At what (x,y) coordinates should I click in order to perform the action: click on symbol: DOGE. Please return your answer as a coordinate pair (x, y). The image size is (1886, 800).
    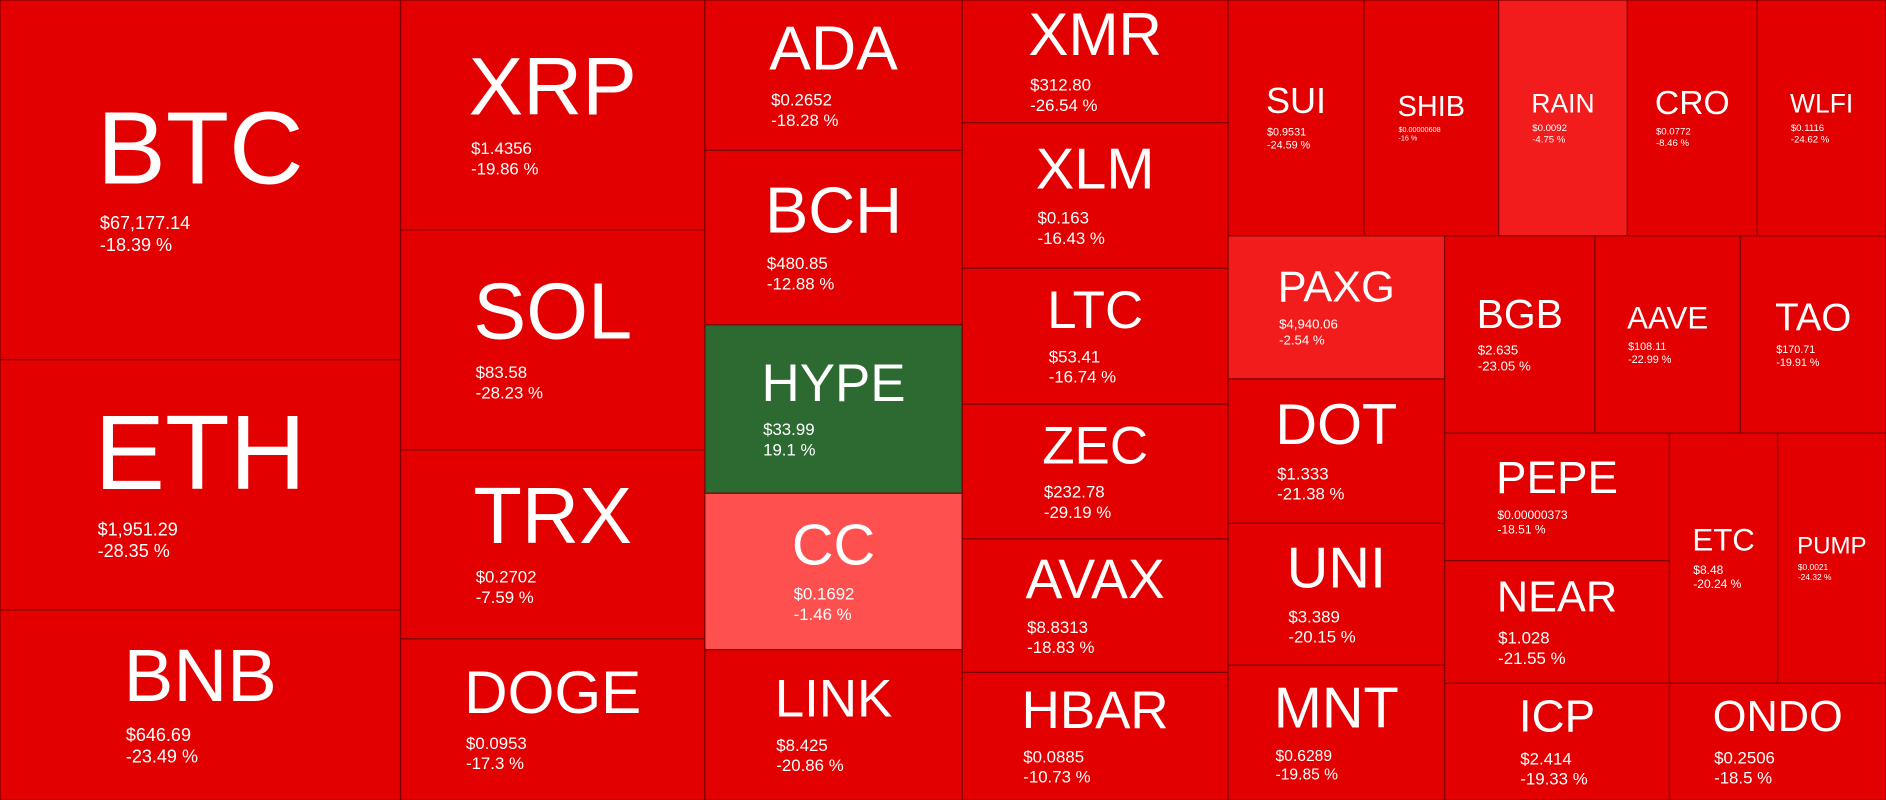
    Looking at the image, I should click on (552, 692).